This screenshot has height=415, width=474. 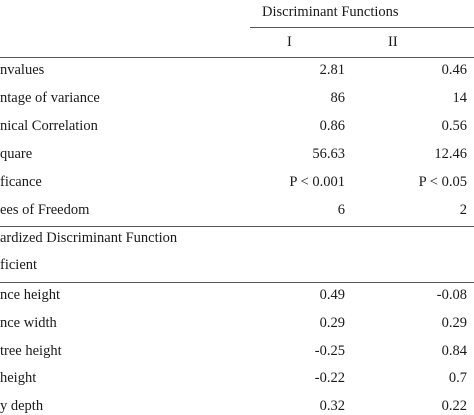 What do you see at coordinates (49, 126) in the screenshot?
I see `row-label: nical Correlation` at bounding box center [49, 126].